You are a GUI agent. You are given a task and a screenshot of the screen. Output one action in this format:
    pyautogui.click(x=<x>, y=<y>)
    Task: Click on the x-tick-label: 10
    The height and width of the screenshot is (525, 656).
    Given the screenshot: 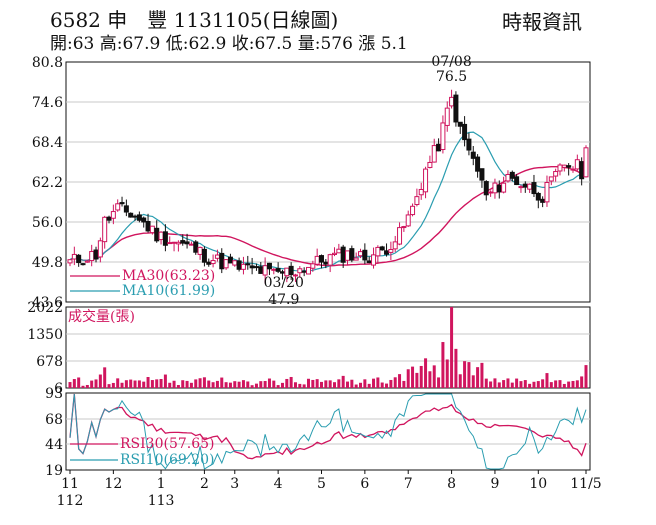 What is the action you would take?
    pyautogui.click(x=538, y=484)
    